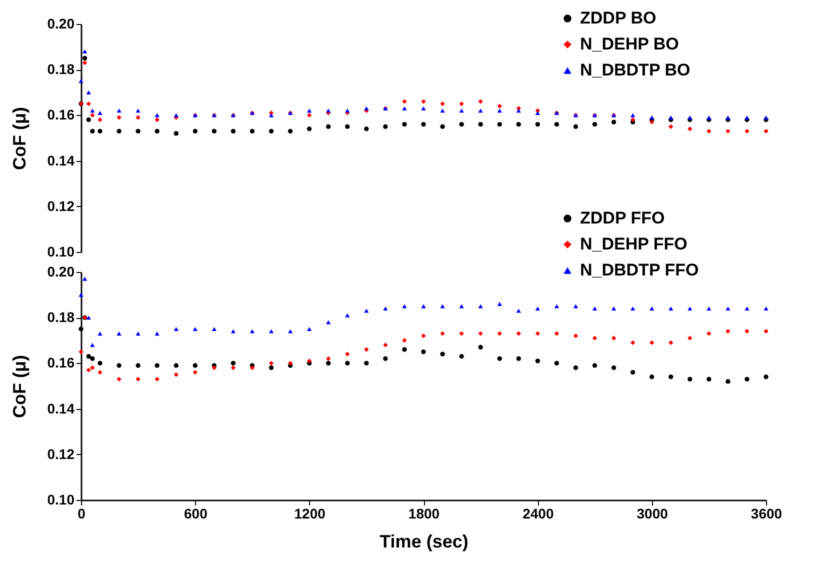  Describe the element at coordinates (622, 218) in the screenshot. I see `legend-label: ZDDP FFO` at that location.